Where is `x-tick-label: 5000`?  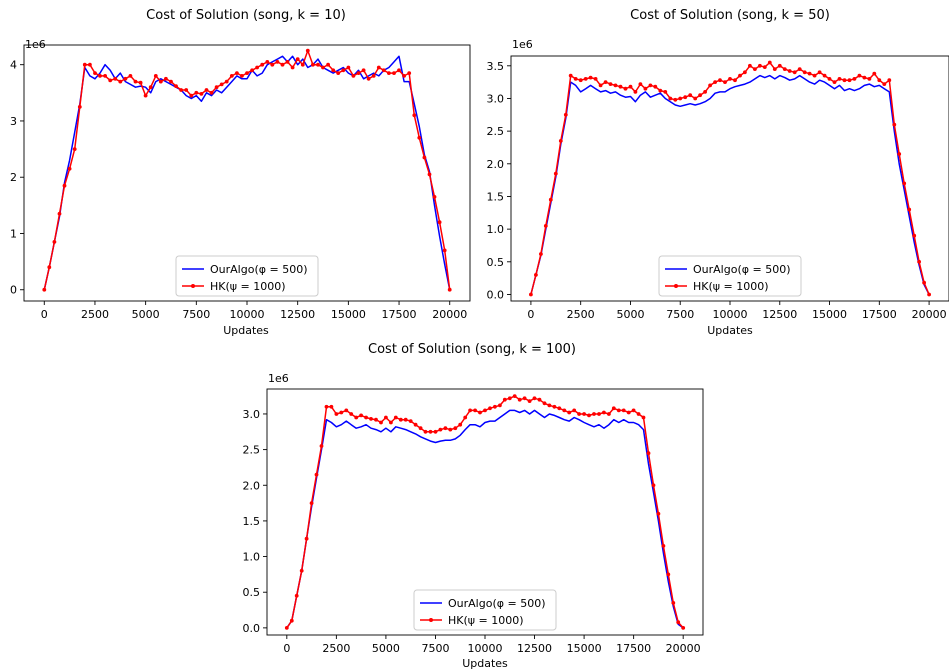
x-tick-label: 5000 is located at coordinates (146, 314).